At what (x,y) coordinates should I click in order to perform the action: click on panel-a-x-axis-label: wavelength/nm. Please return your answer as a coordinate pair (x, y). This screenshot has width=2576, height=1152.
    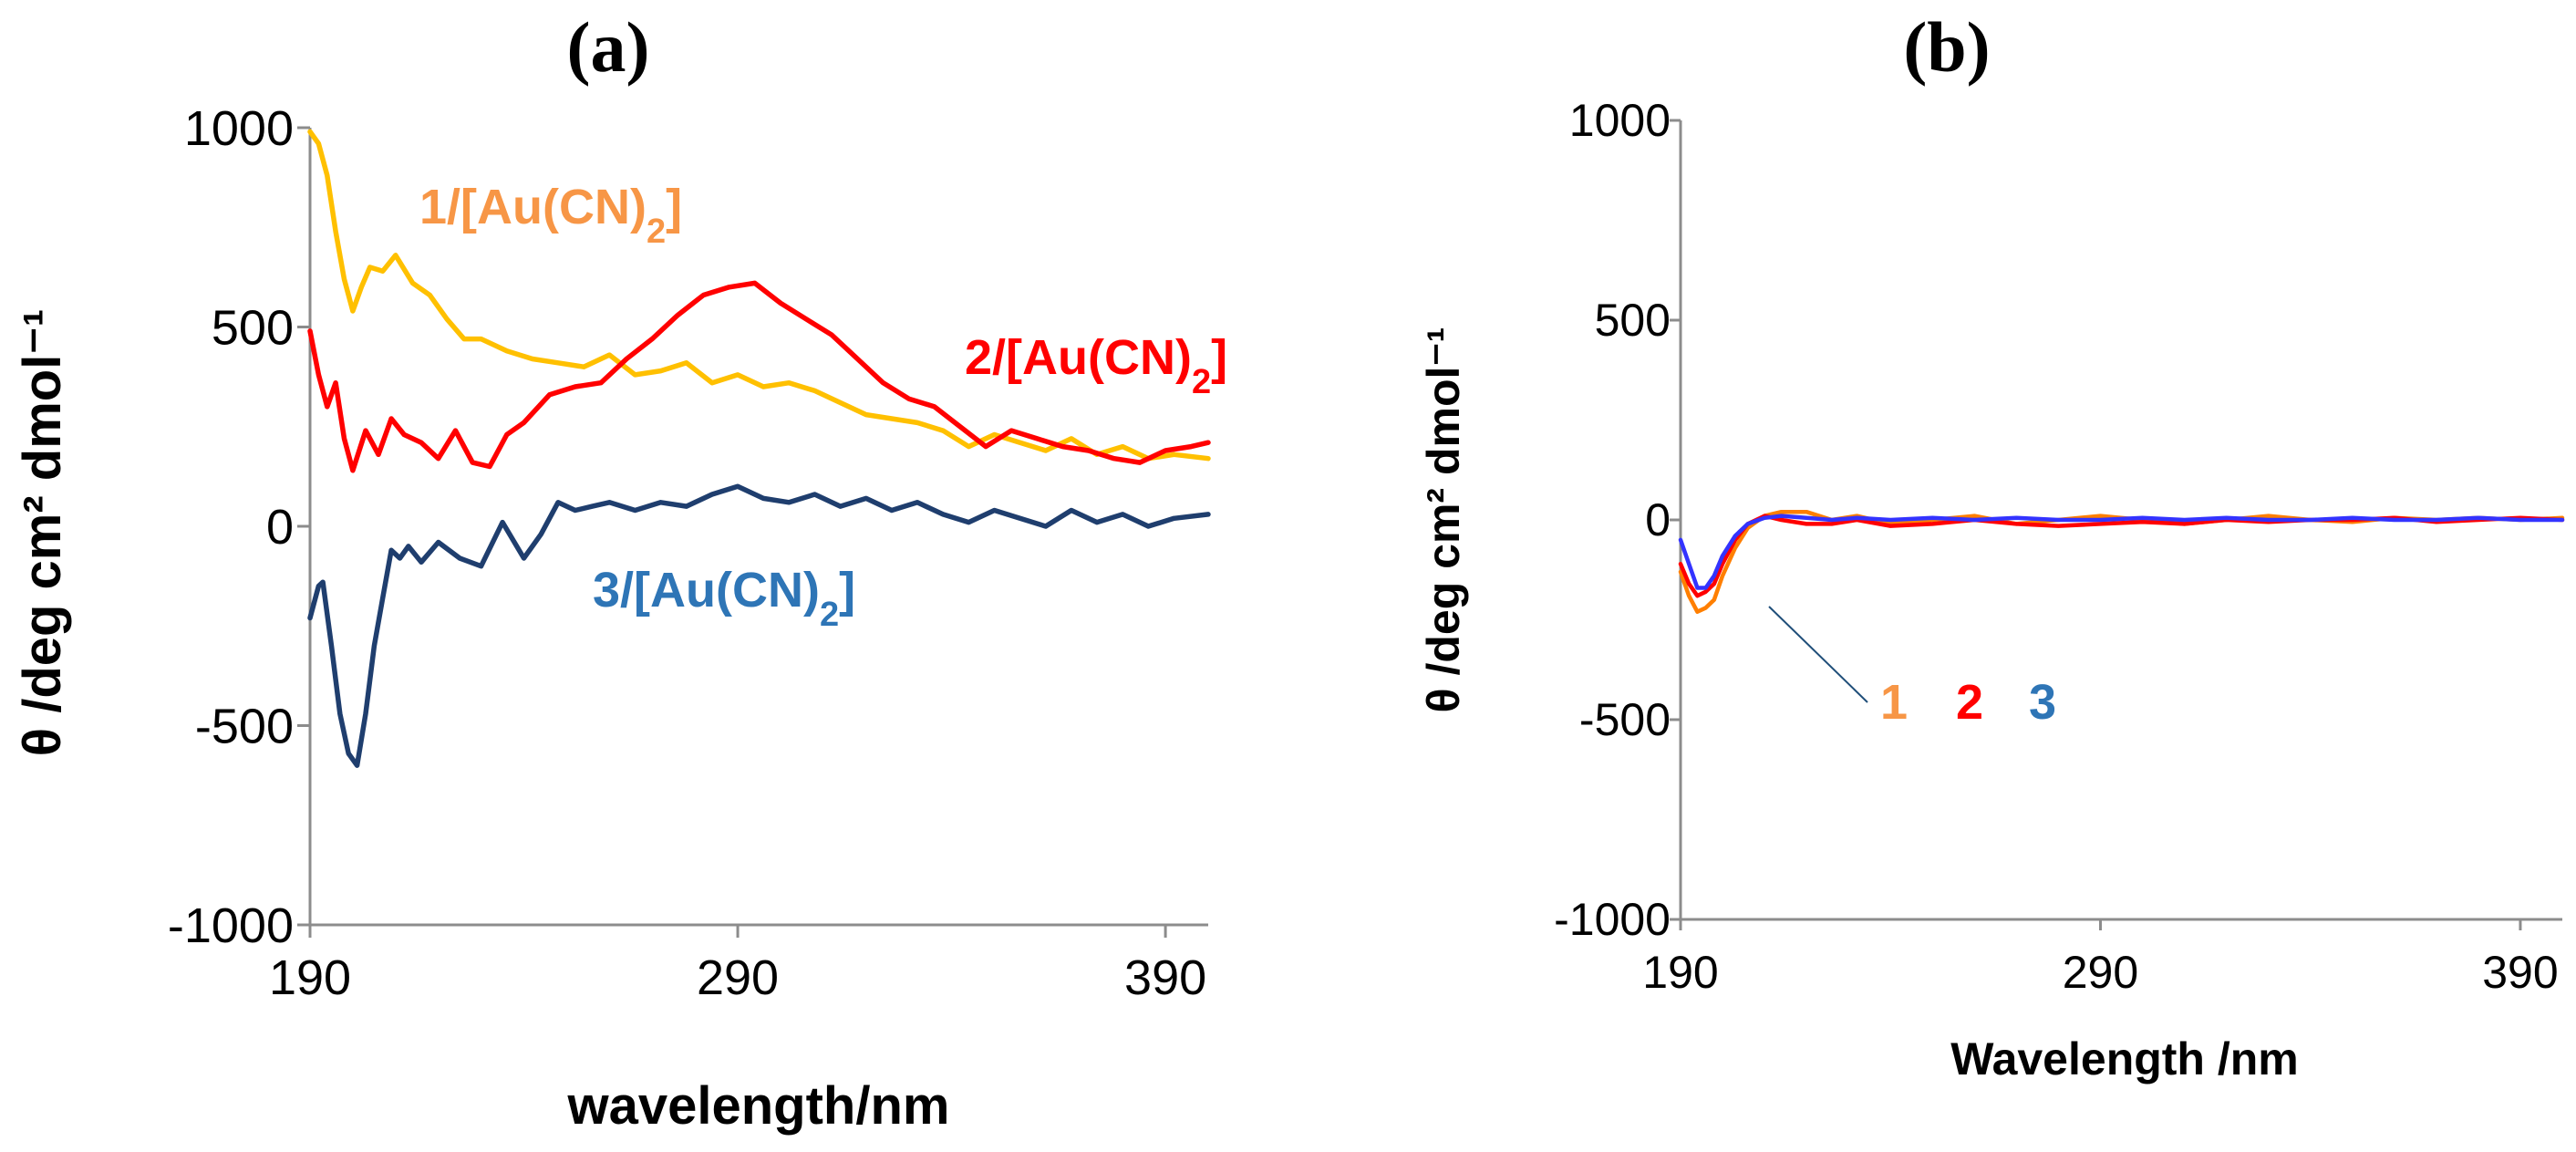
    Looking at the image, I should click on (758, 1106).